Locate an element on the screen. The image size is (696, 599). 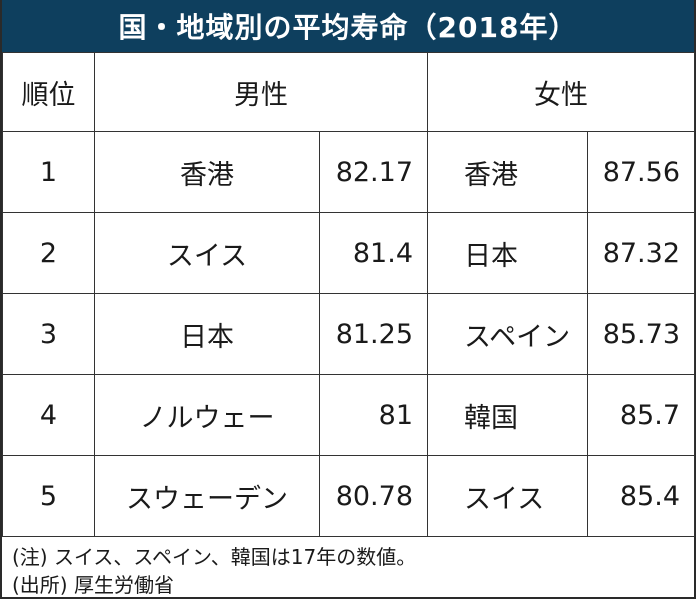
figure-title: 国・地域別の平均寿命（2018年） is located at coordinates (348, 26).